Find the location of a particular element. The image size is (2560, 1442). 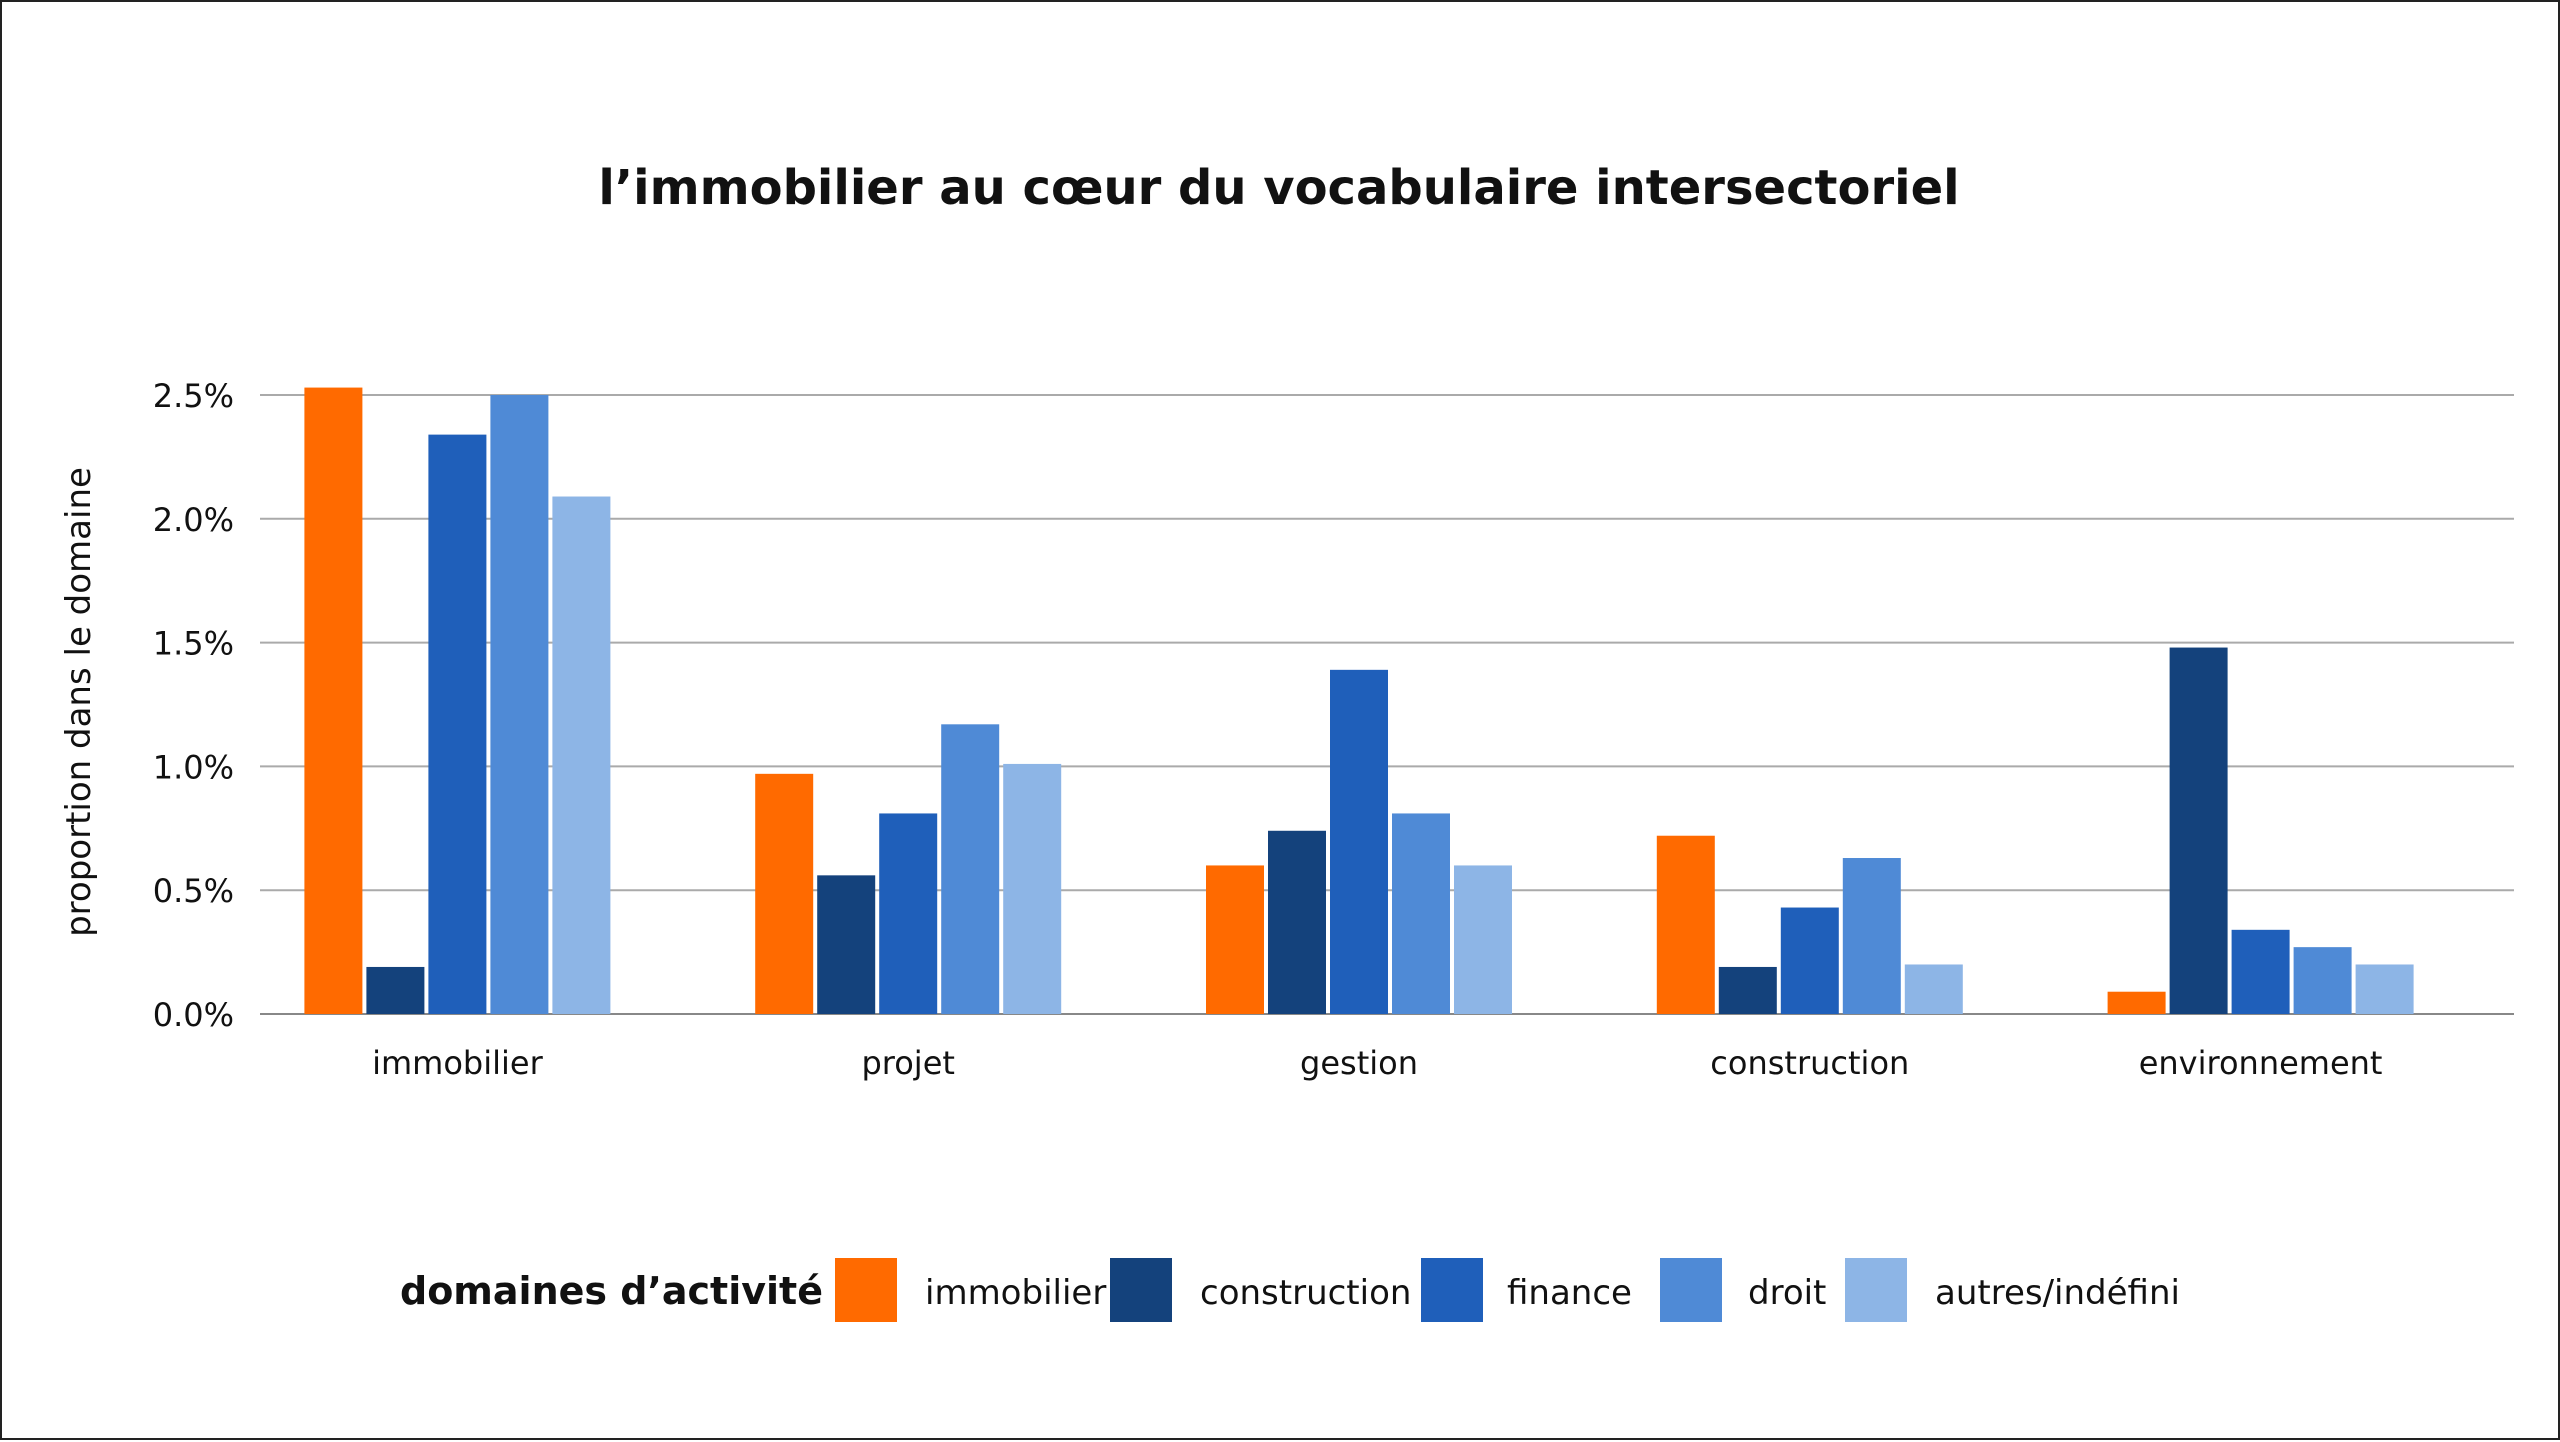

x-tick-label: immobilier is located at coordinates (457, 1063).